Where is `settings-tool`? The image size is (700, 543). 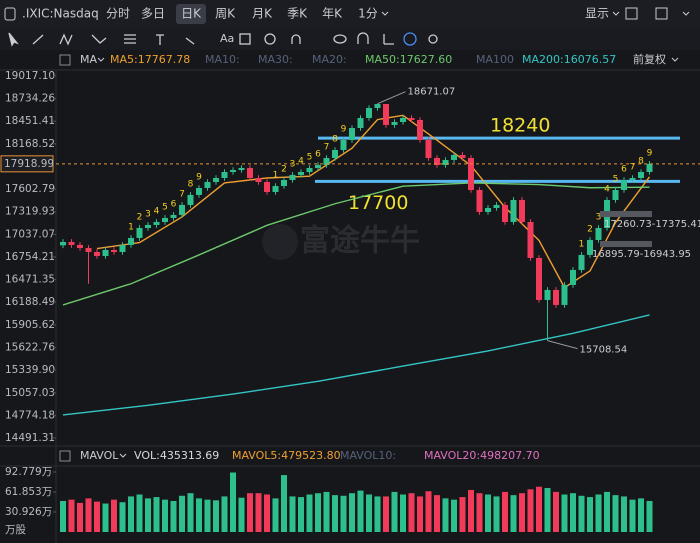 settings-tool is located at coordinates (433, 39).